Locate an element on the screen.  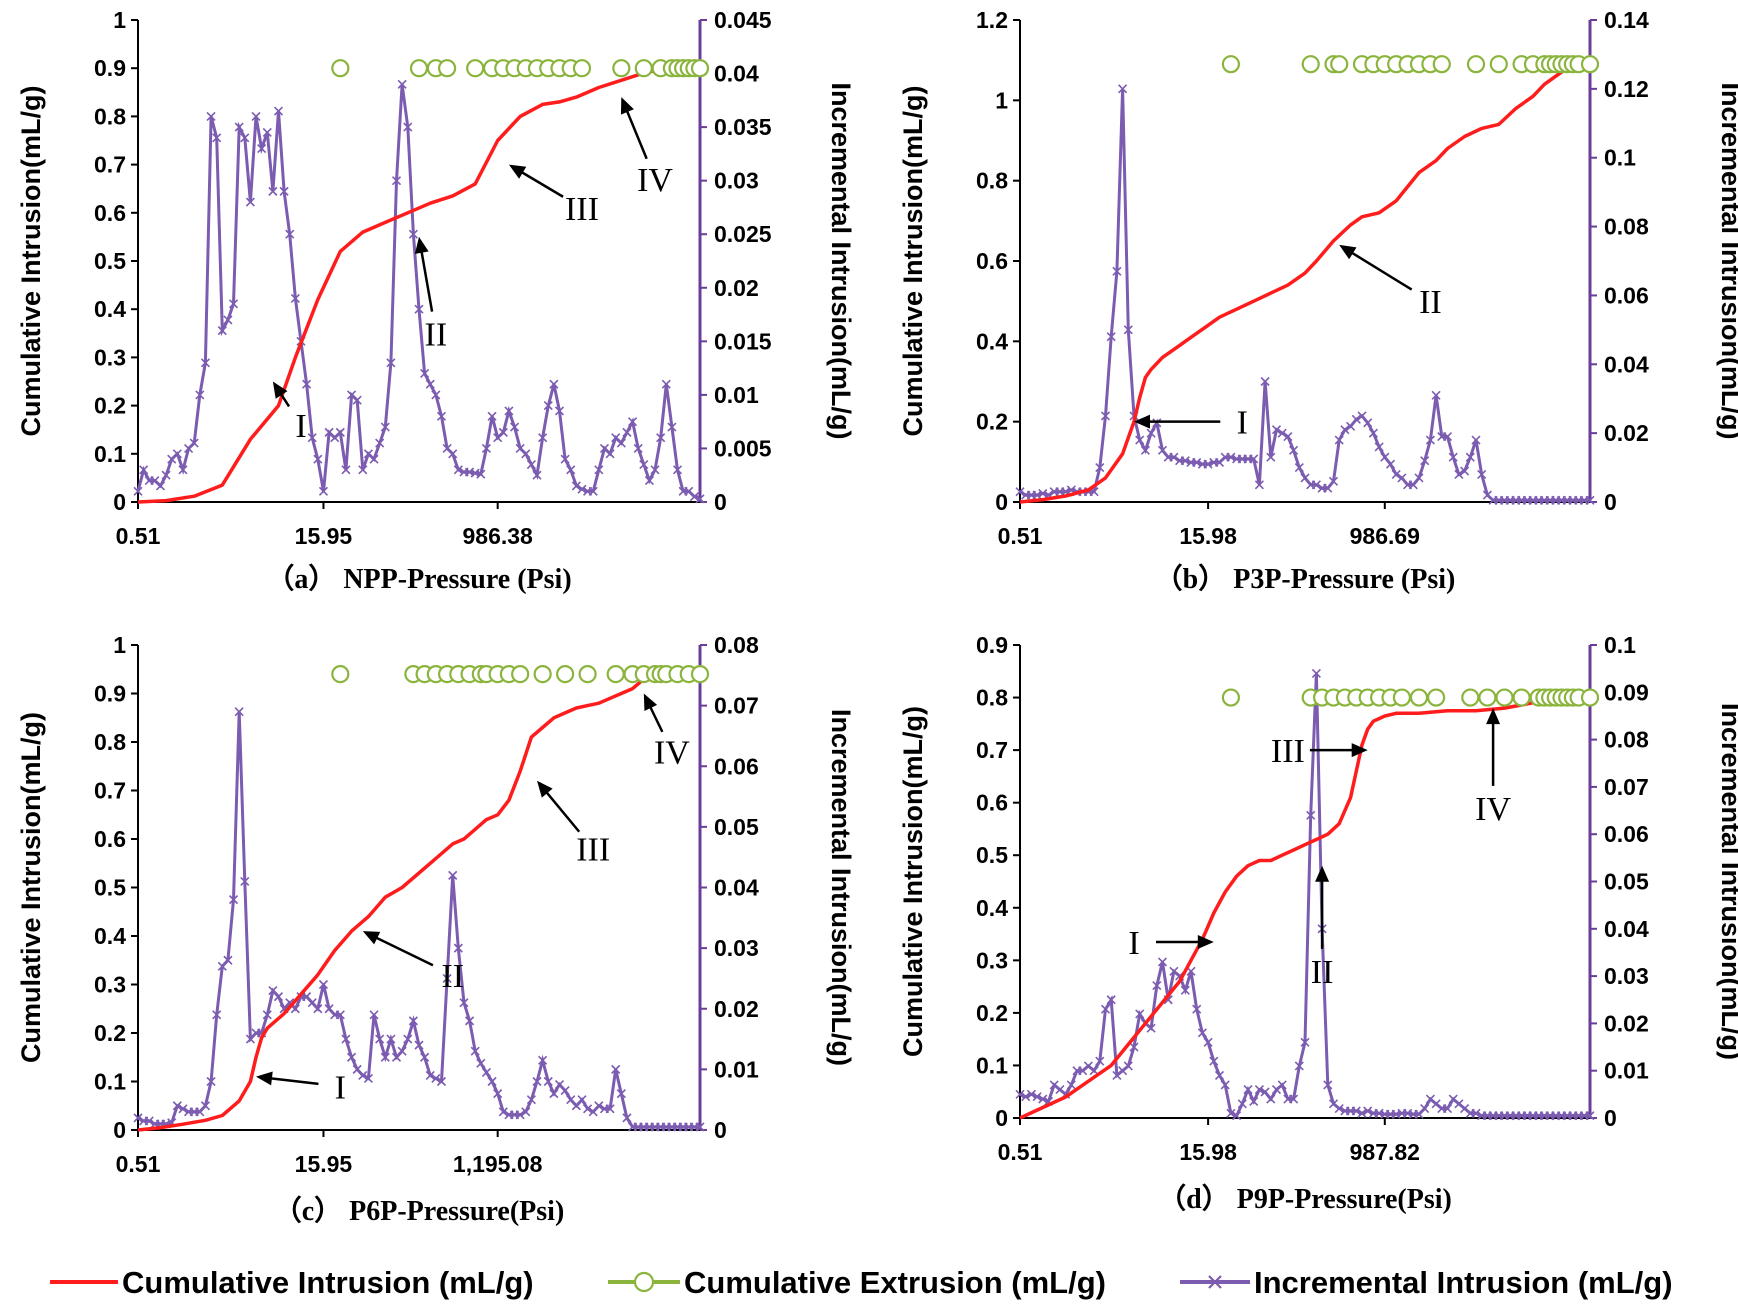
left-tick-label: 0.9 is located at coordinates (110, 68).